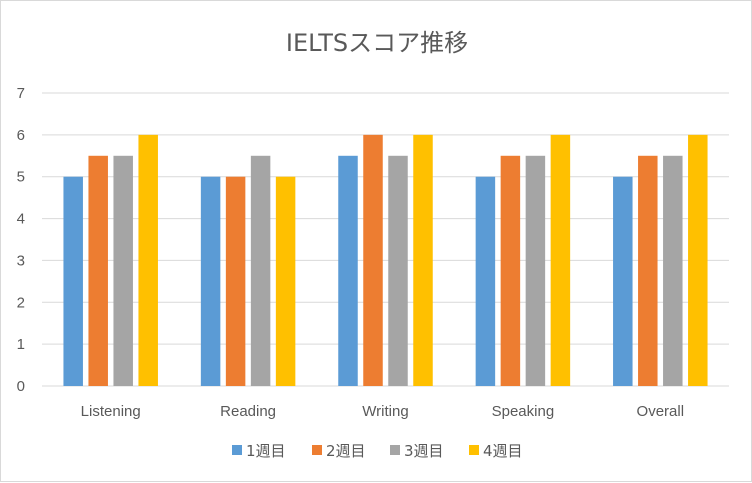 The height and width of the screenshot is (483, 752). What do you see at coordinates (21, 240) in the screenshot?
I see `y-axis-ticks: 0 1 2 3 4 5 6 7` at bounding box center [21, 240].